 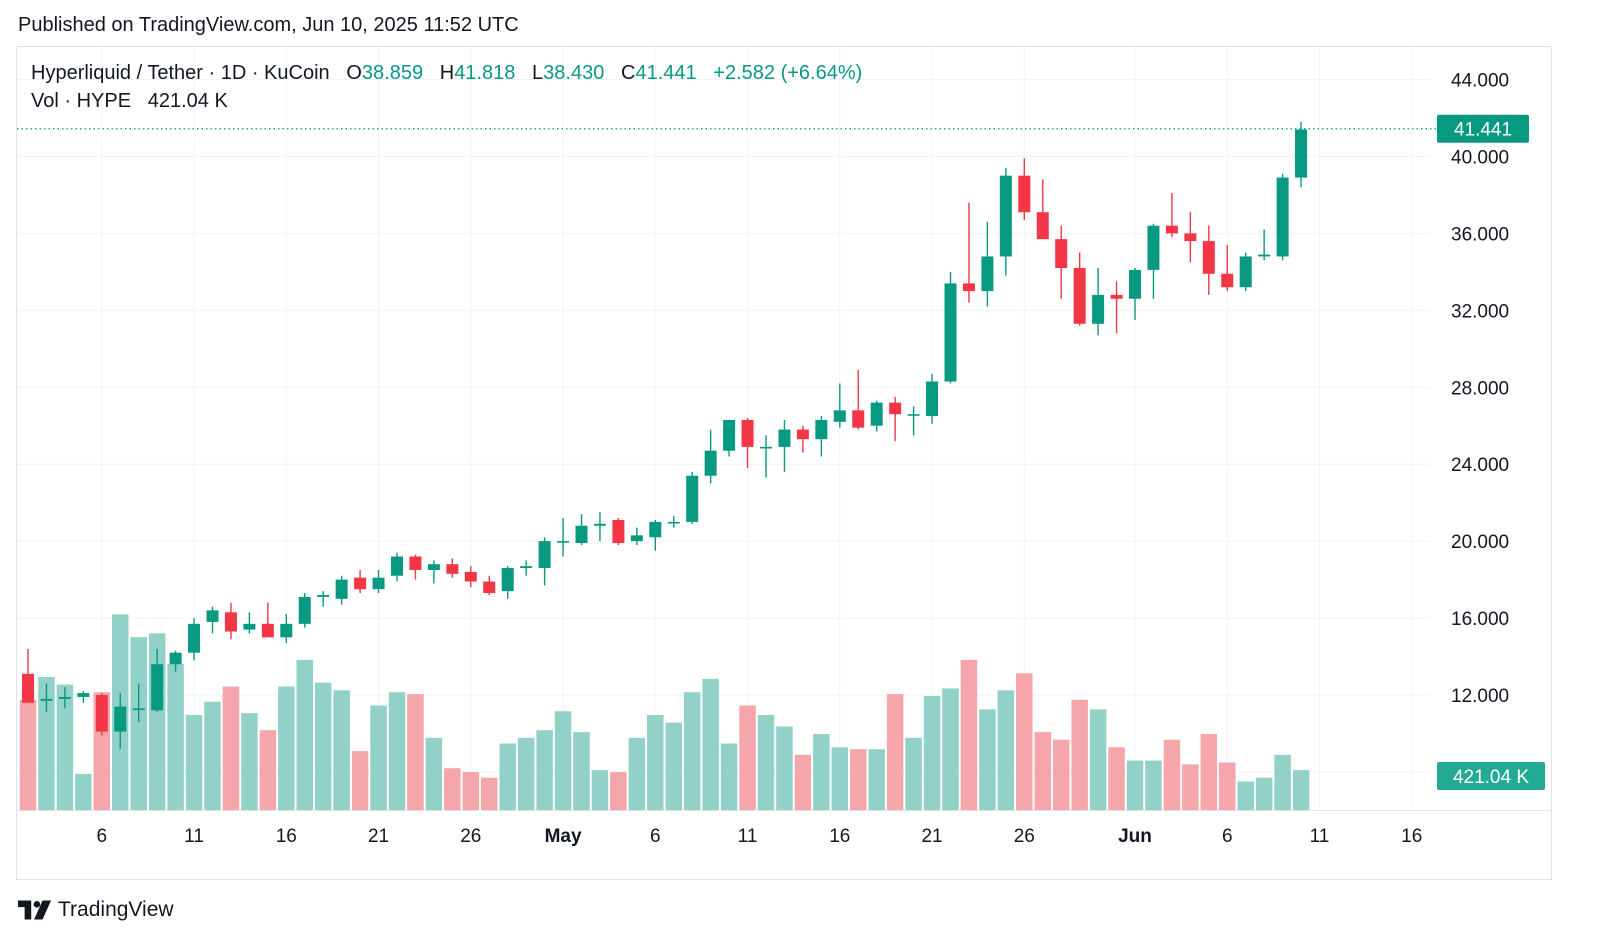 I want to click on time-tick: May, so click(x=563, y=836).